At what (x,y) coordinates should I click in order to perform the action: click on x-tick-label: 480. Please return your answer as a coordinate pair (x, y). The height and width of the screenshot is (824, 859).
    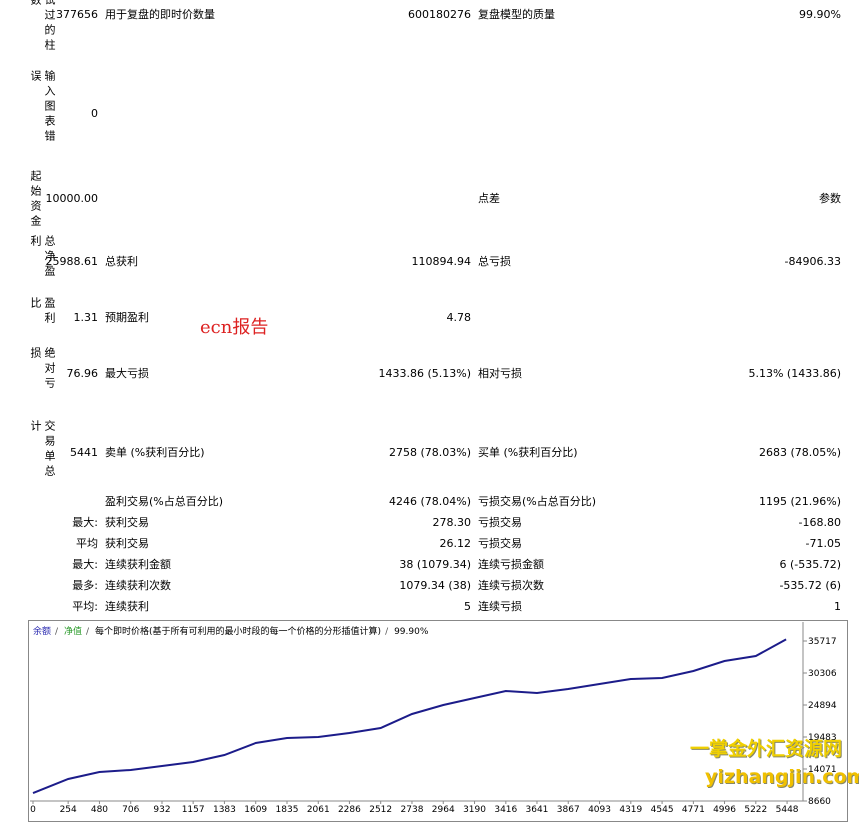
    Looking at the image, I should click on (99, 810).